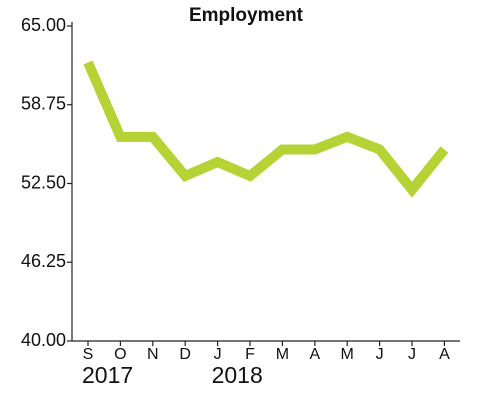 This screenshot has width=480, height=410. I want to click on x-tick-label: O, so click(120, 354).